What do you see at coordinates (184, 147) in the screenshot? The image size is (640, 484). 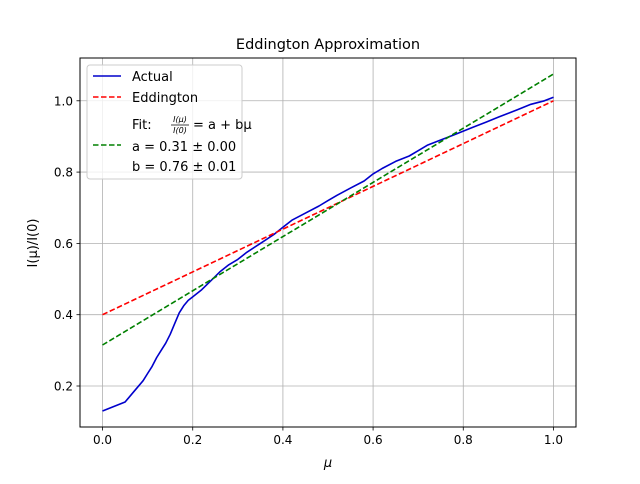 I see `legend-fit-a: a = 0.31 ± 0.00` at bounding box center [184, 147].